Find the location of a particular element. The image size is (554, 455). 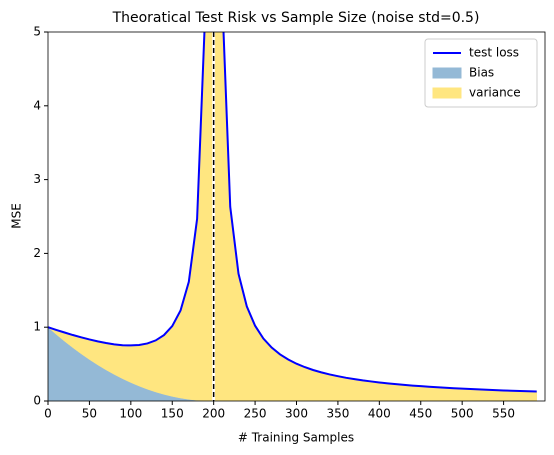

y-tick-label: 0 is located at coordinates (37, 401).